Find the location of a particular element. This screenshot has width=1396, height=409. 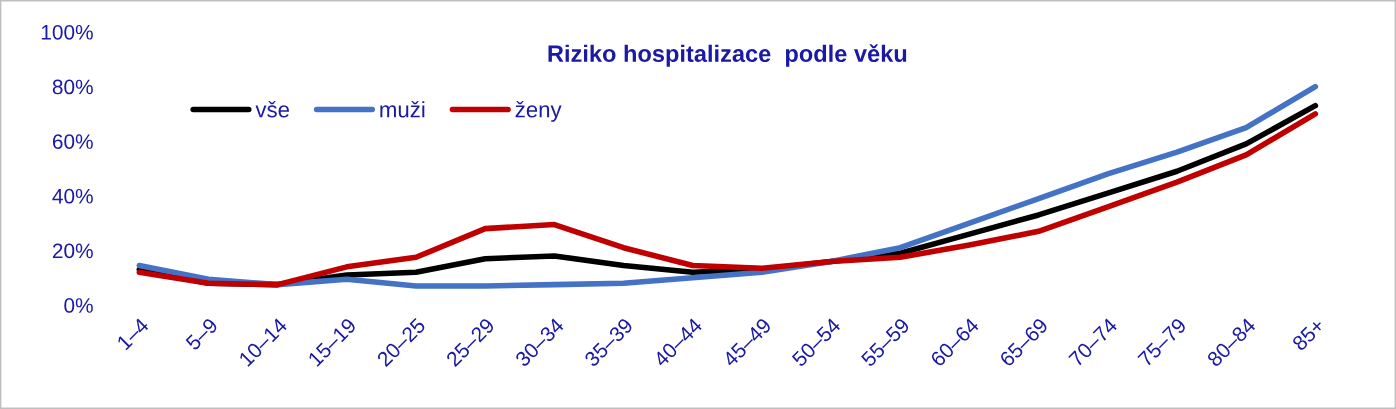

y-tick-label: 100% is located at coordinates (67, 32).